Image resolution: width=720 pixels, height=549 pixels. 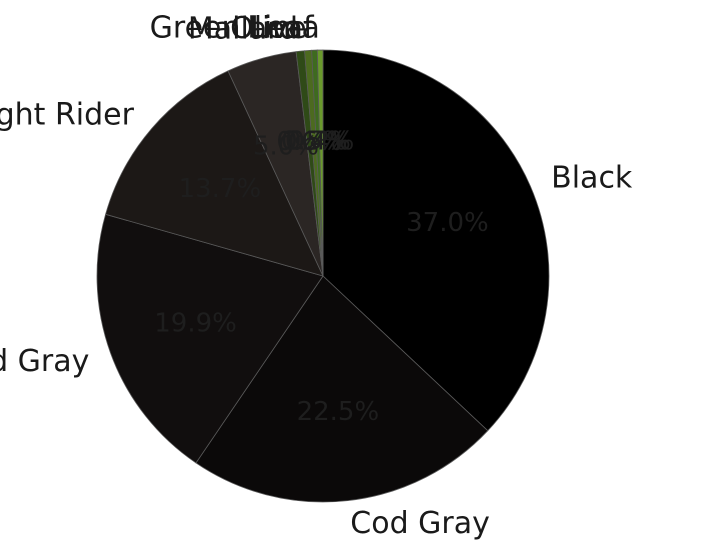 I want to click on slice-category-label: Olive, so click(x=268, y=28).